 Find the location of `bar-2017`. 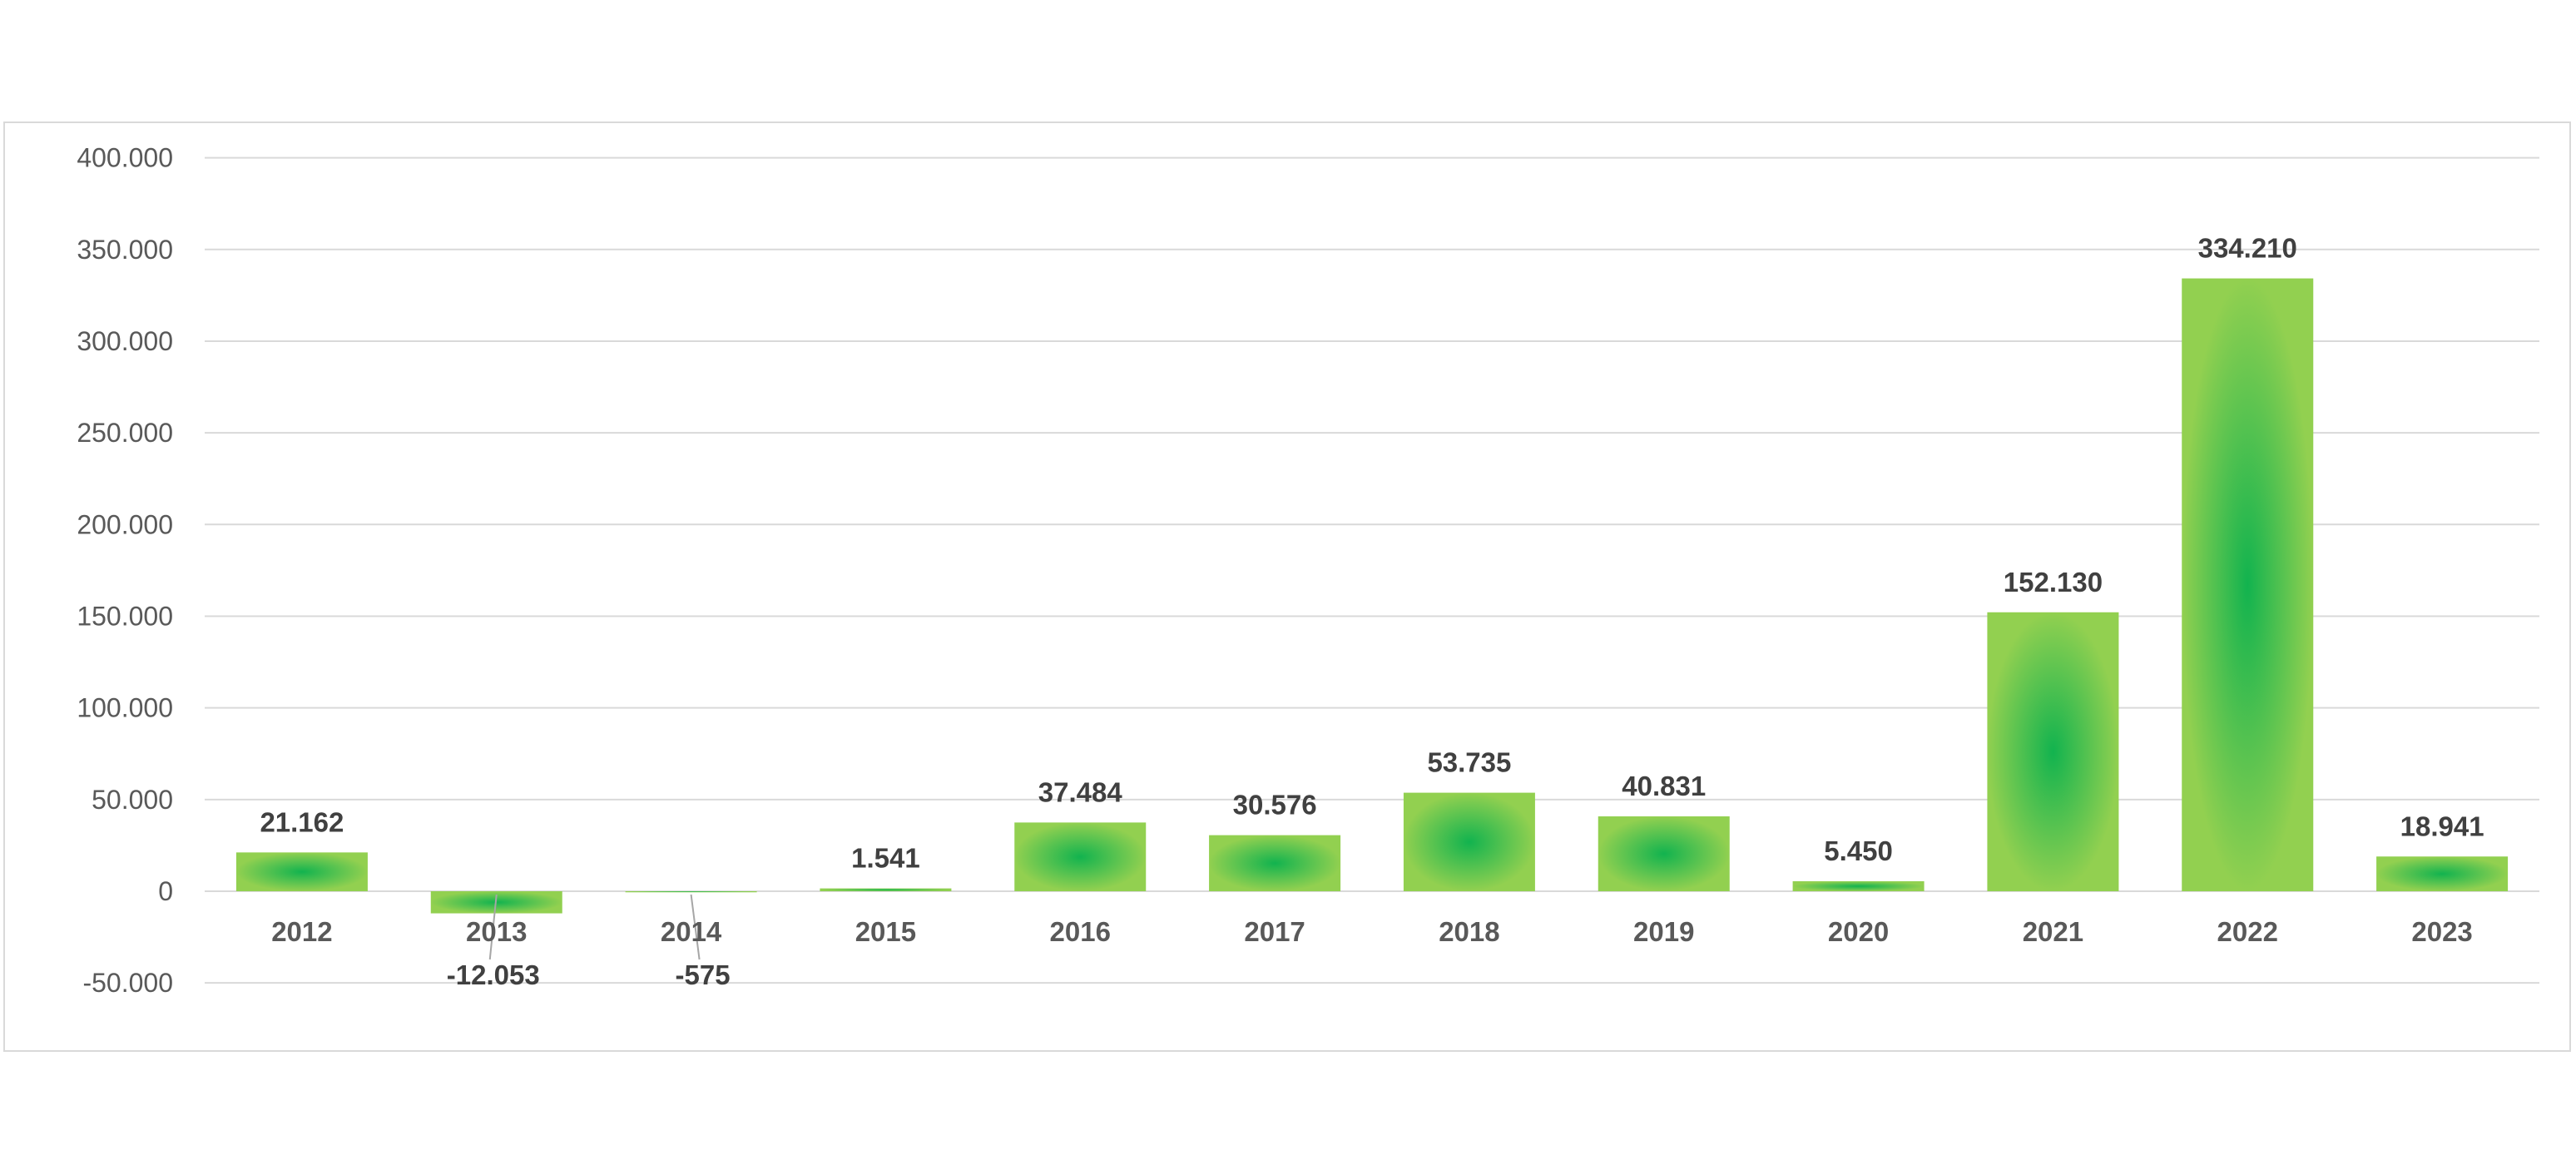

bar-2017 is located at coordinates (1275, 863).